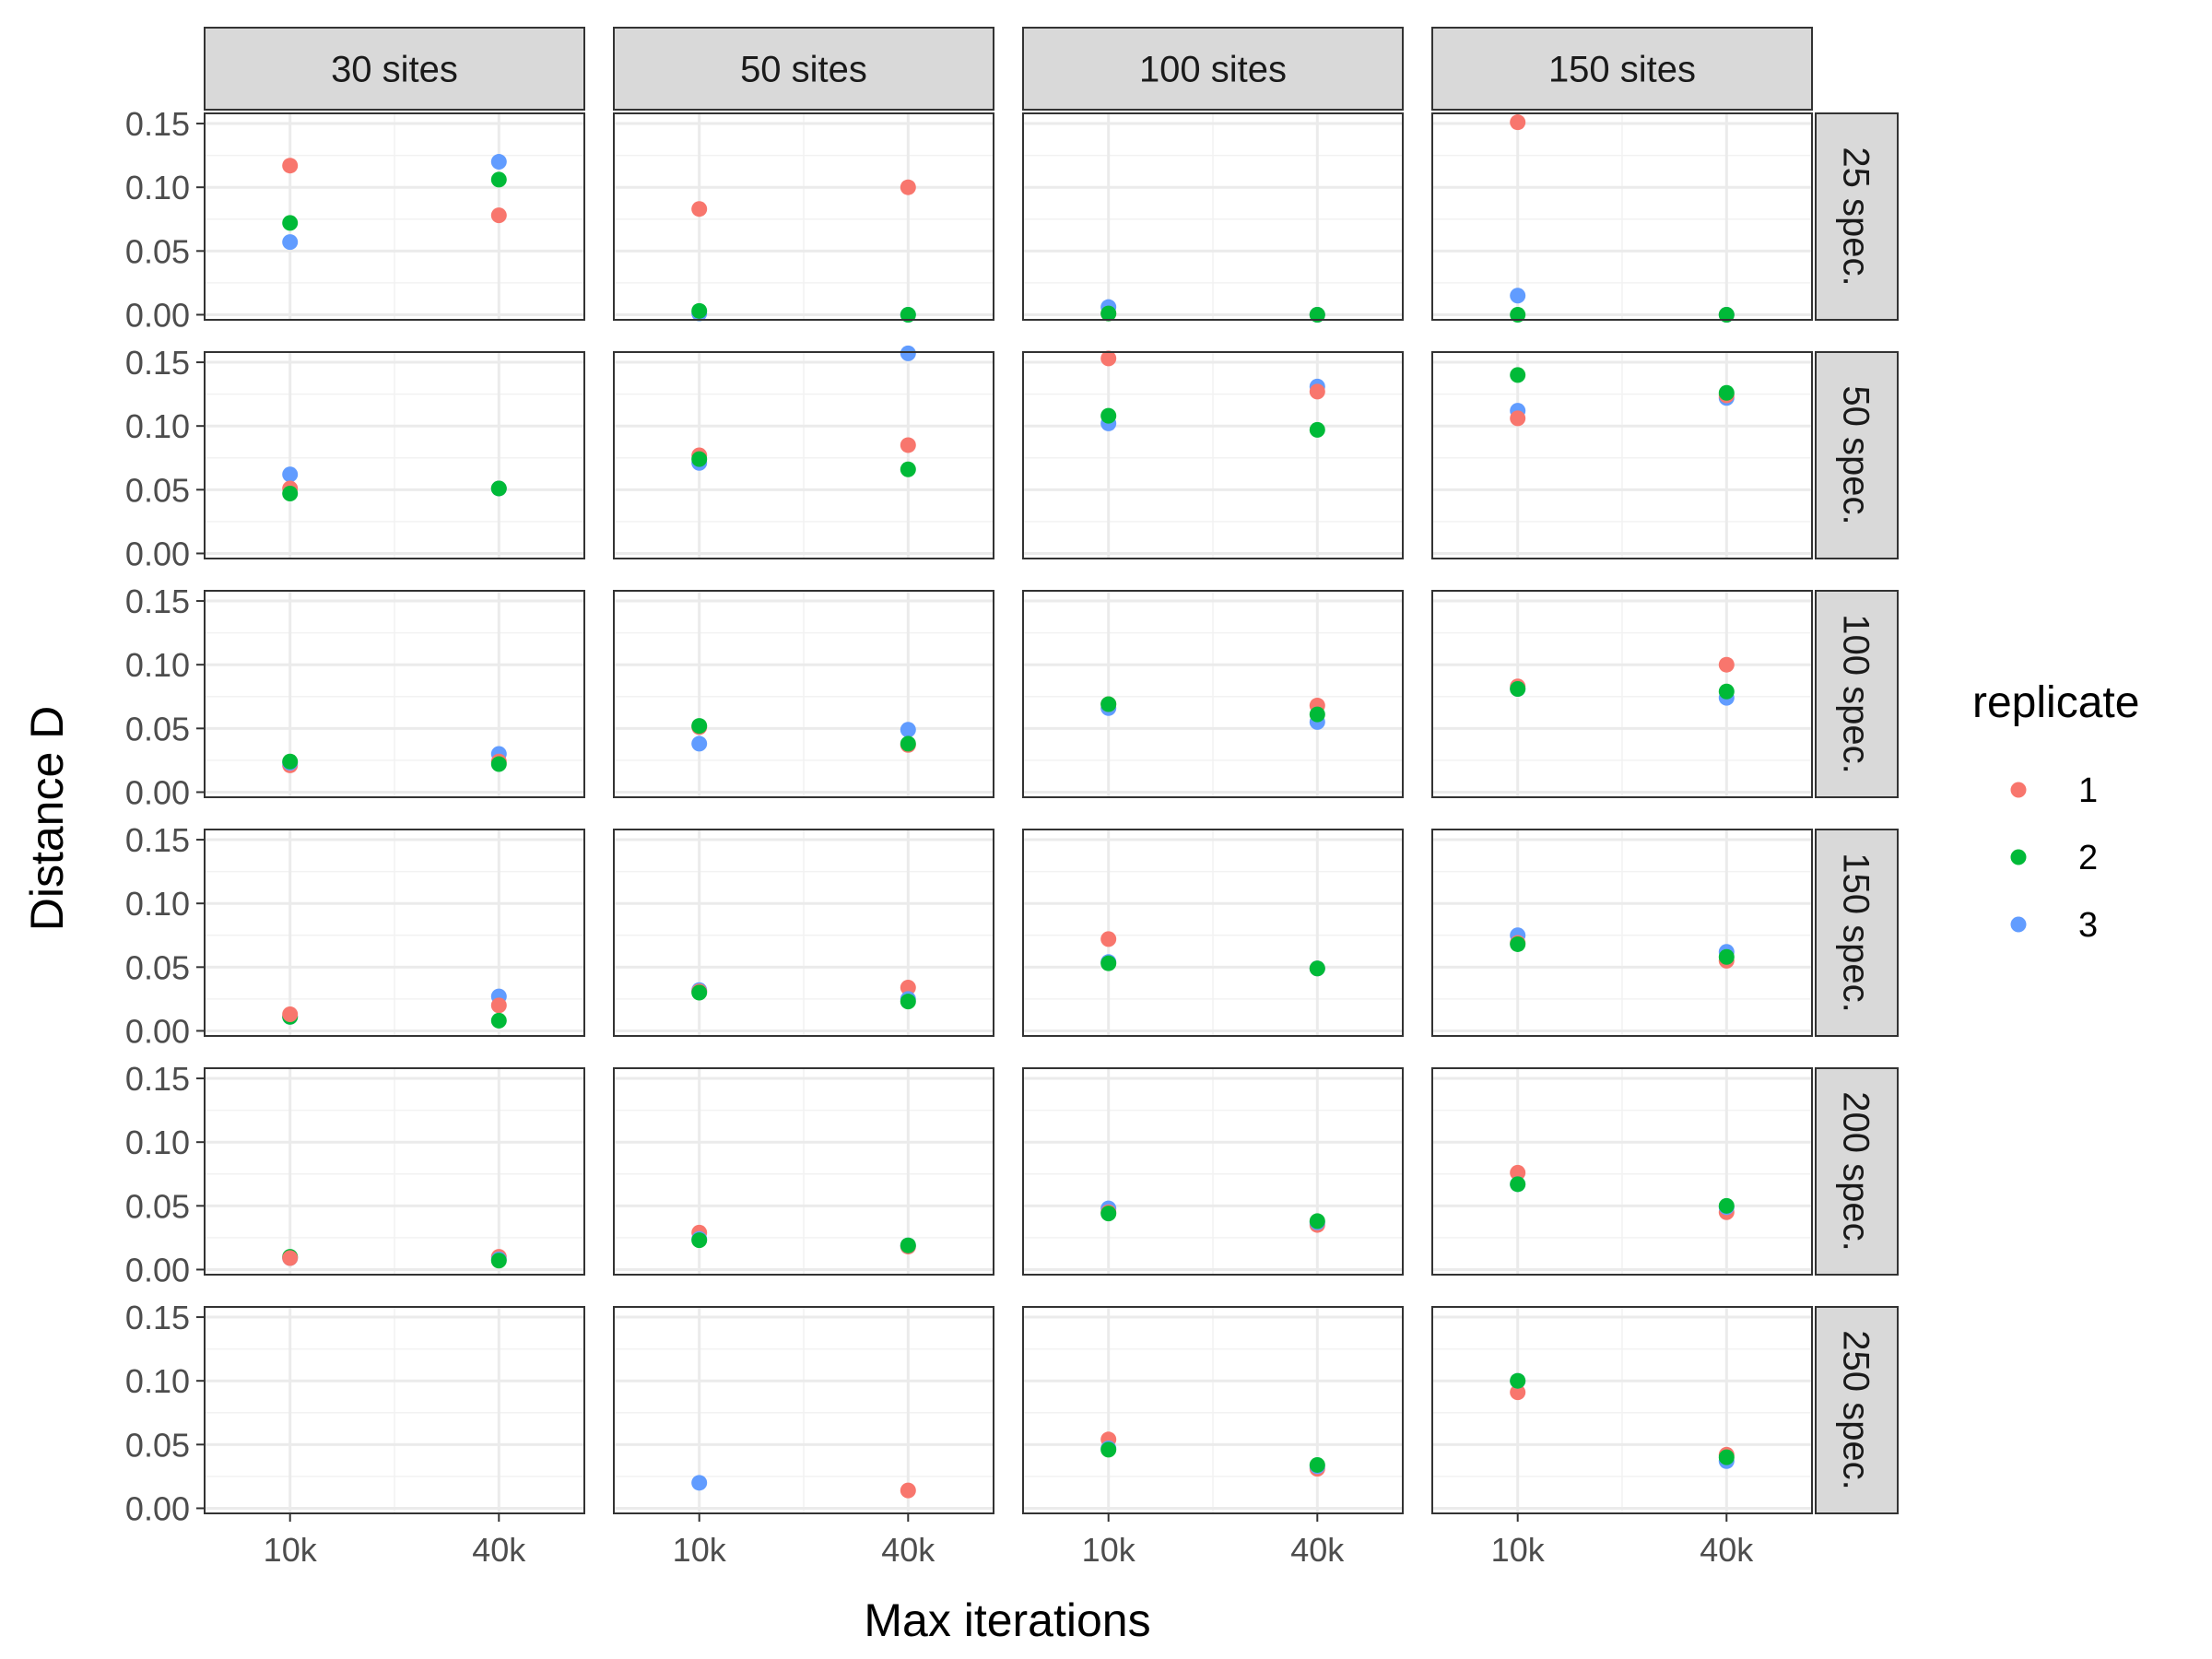  Describe the element at coordinates (2018, 924) in the screenshot. I see `legend-swatch` at that location.